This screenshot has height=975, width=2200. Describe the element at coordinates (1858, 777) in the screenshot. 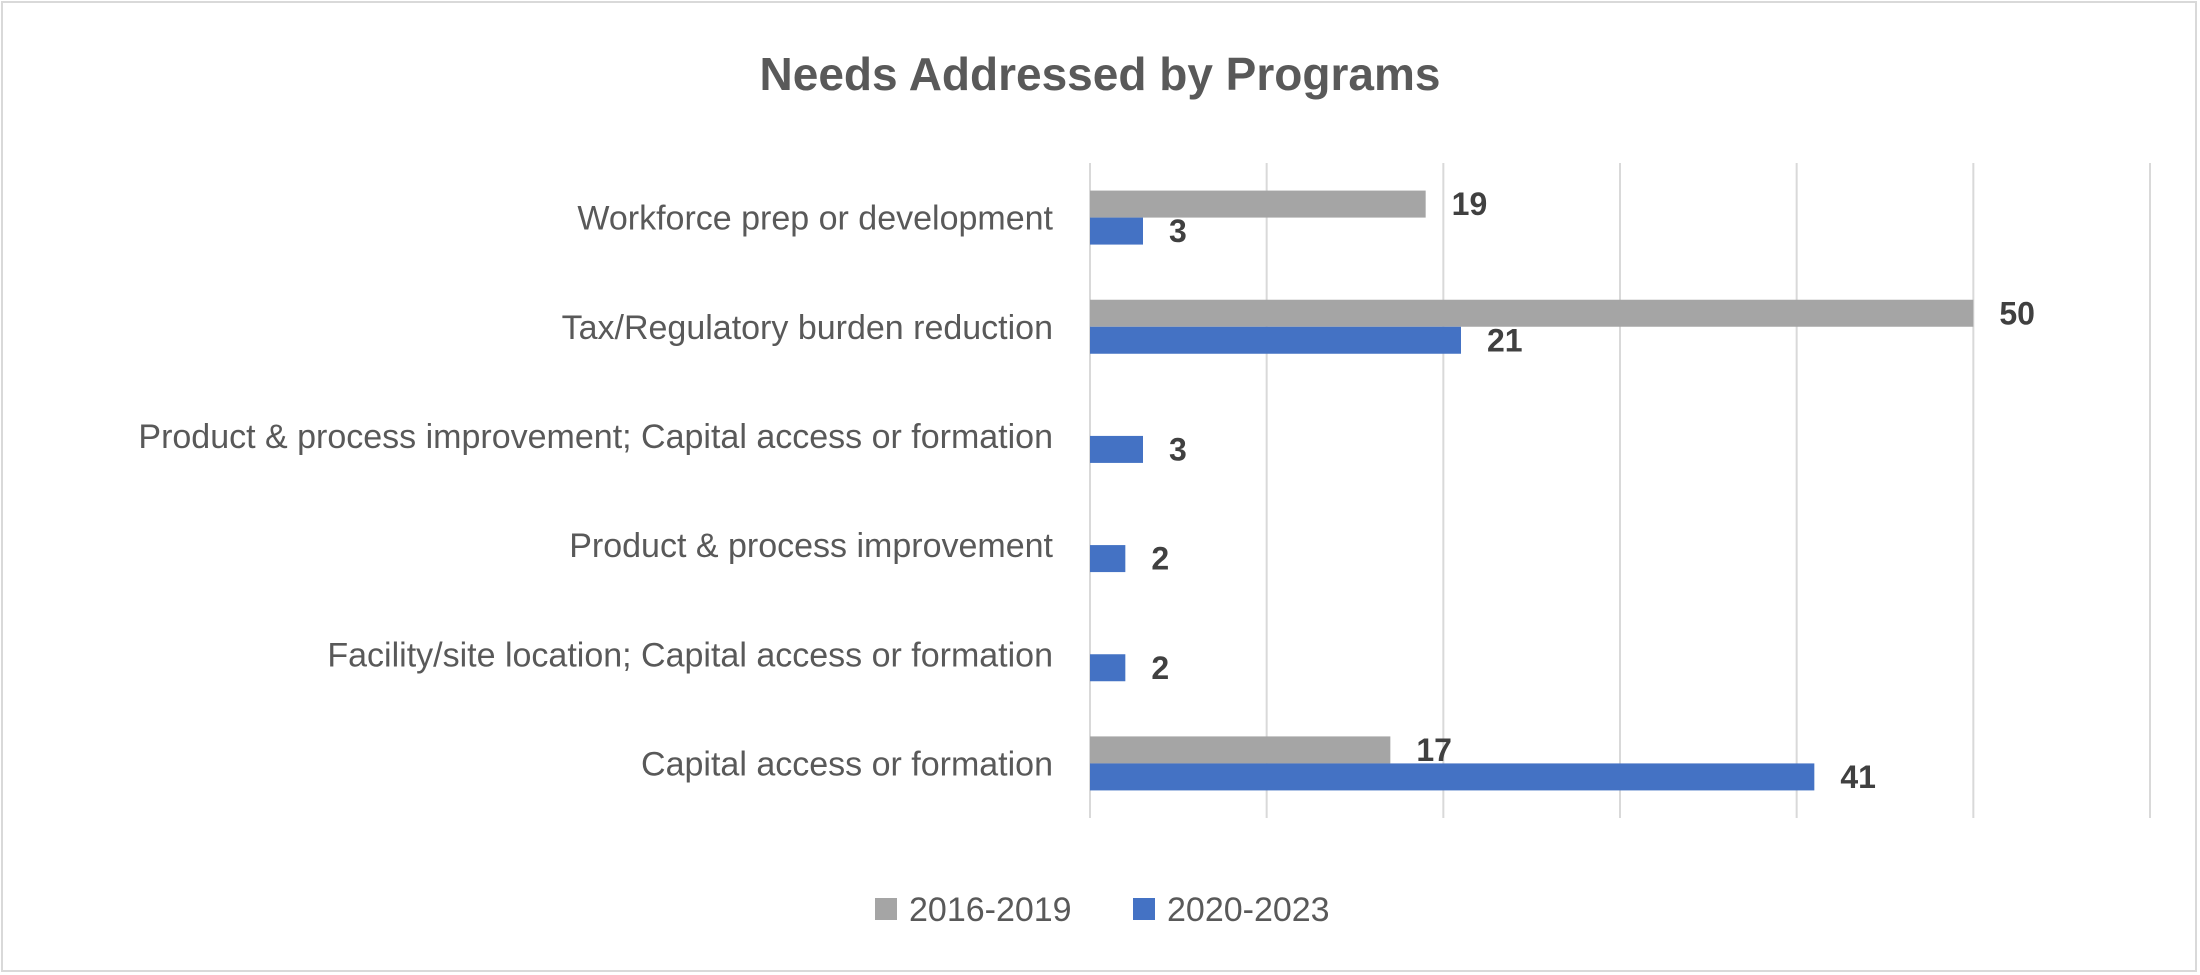

I see `data-label: 41` at that location.